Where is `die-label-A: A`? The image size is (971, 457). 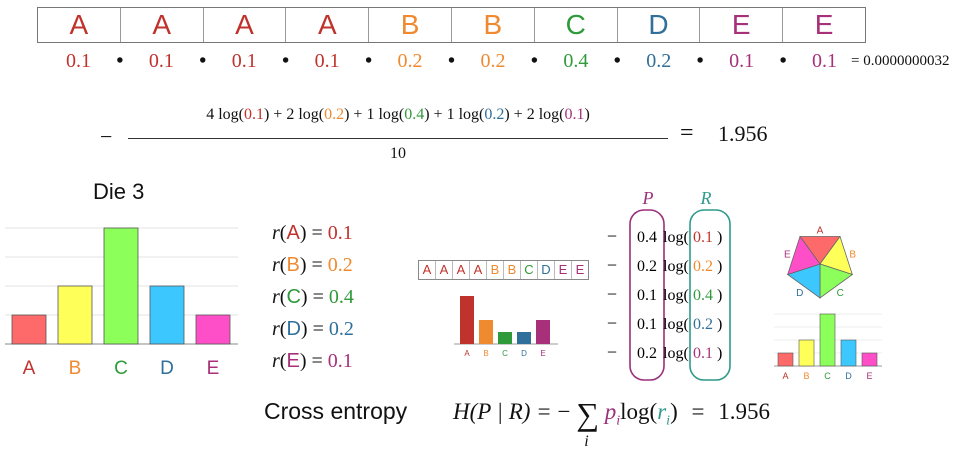
die-label-A: A is located at coordinates (29, 368).